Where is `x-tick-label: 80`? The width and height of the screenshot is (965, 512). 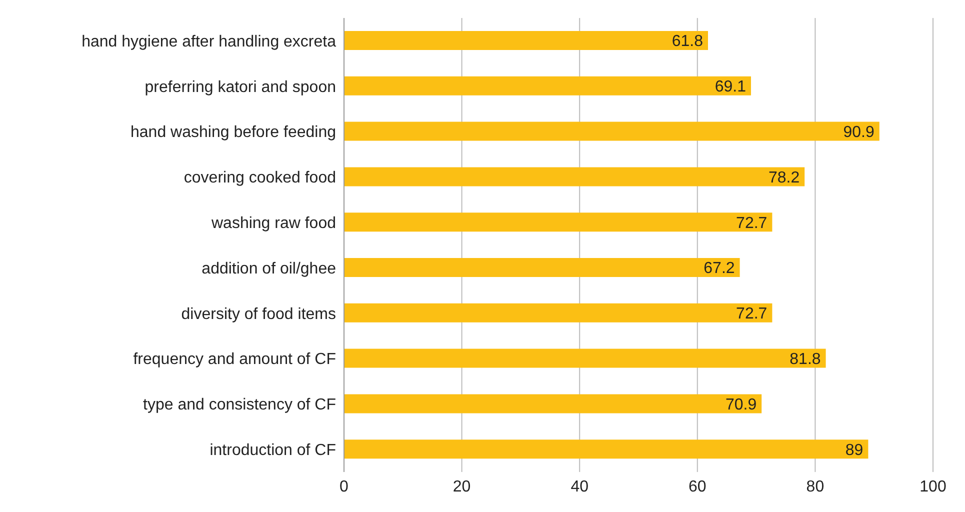 x-tick-label: 80 is located at coordinates (815, 487).